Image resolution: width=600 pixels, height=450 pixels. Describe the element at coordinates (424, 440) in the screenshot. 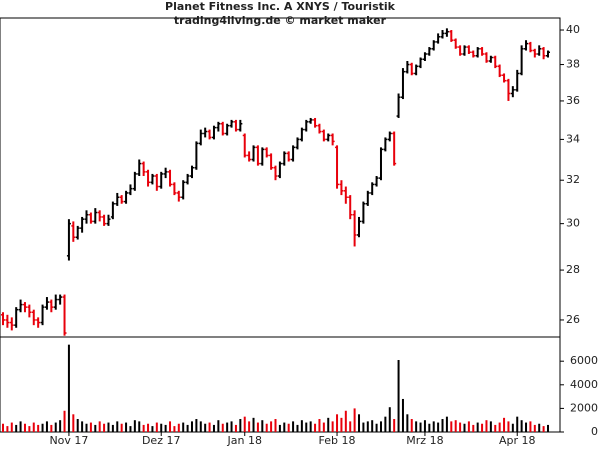

I see `x-tick-label: Mrz 18` at that location.